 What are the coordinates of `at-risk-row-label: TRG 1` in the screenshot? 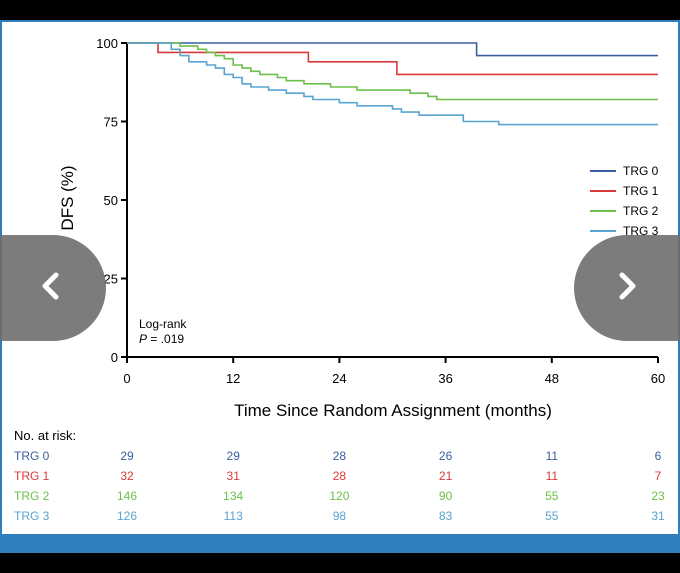 It's located at (32, 476).